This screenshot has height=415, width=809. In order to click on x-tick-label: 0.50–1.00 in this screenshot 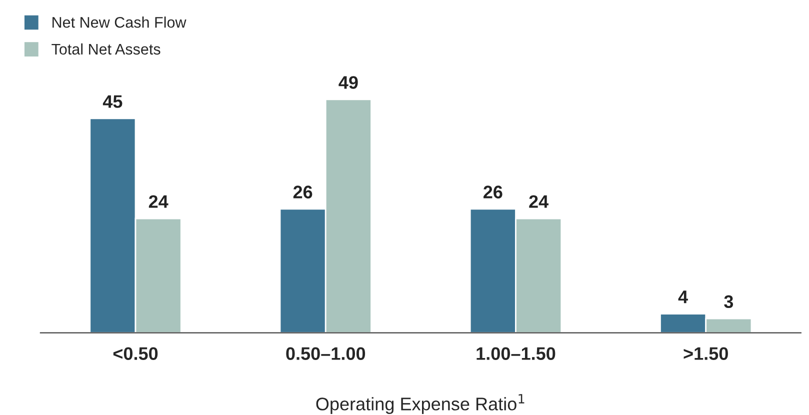, I will do `click(326, 353)`.